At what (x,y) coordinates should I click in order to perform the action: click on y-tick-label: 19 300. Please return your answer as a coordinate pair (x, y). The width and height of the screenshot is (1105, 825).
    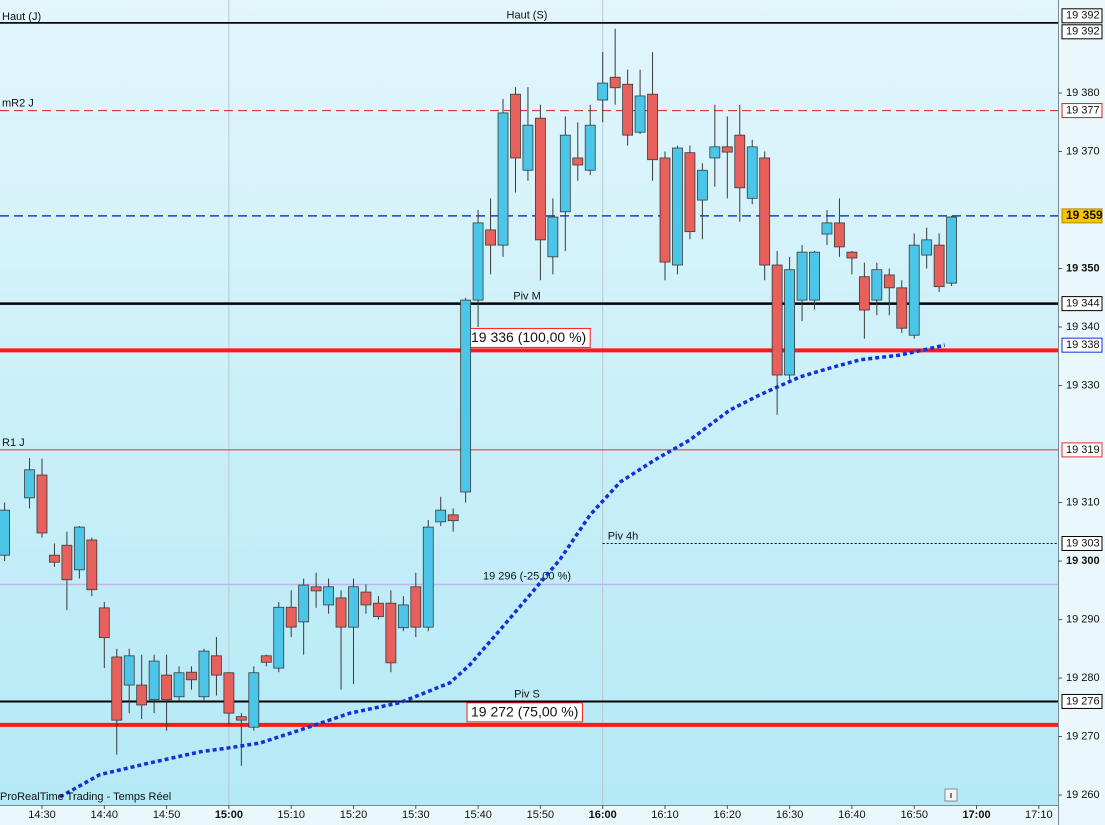
    Looking at the image, I should click on (1083, 561).